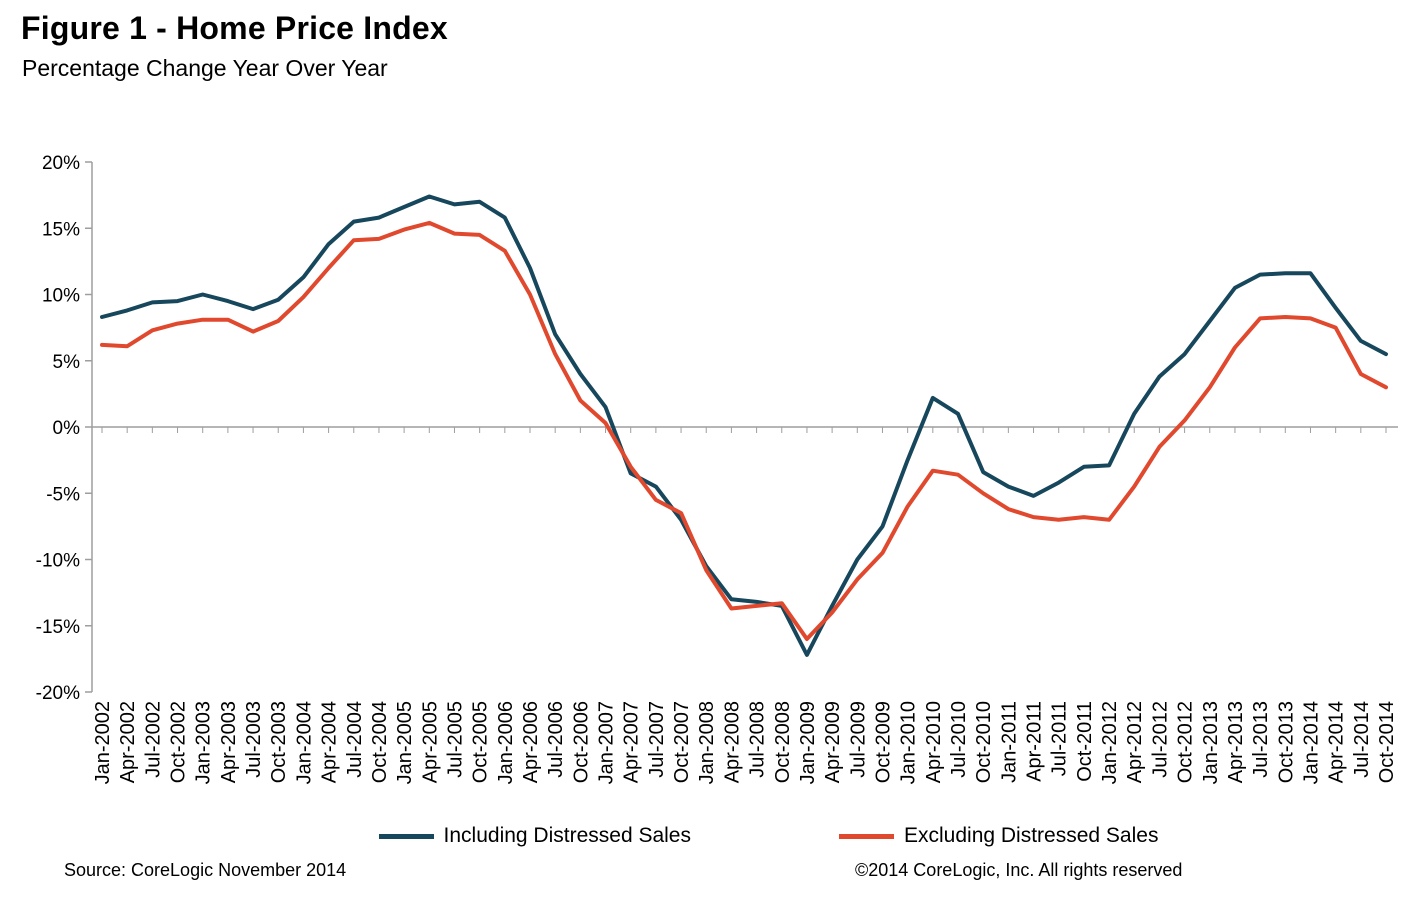 This screenshot has width=1427, height=898. What do you see at coordinates (1035, 741) in the screenshot?
I see `x-axis-label: Apr-2011` at bounding box center [1035, 741].